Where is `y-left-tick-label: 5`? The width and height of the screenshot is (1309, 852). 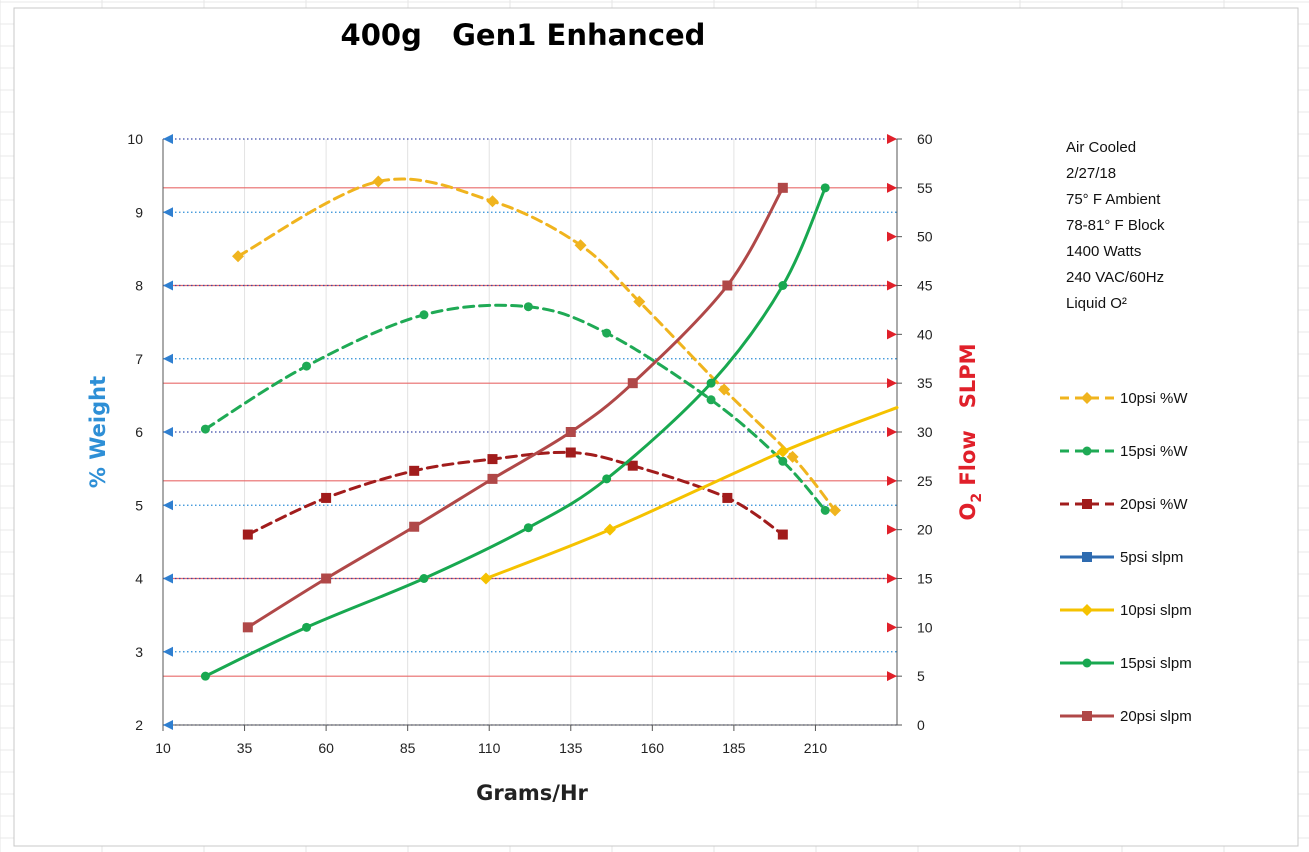
y-left-tick-label: 5 is located at coordinates (139, 505).